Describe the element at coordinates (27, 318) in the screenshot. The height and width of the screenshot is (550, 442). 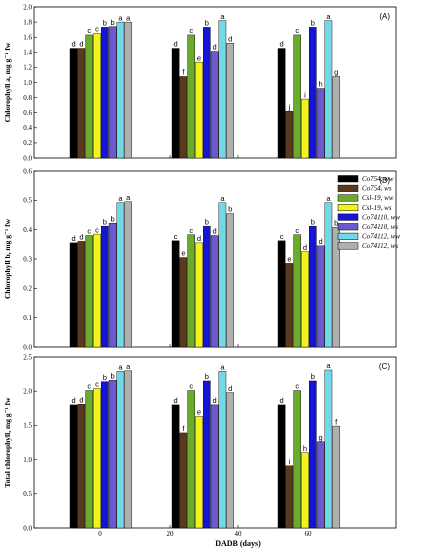
I see `y-tick-label: 0.1` at that location.